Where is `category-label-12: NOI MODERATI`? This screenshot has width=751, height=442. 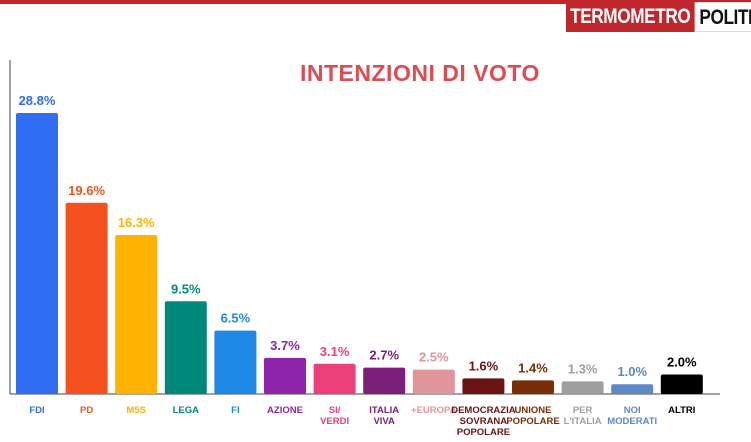 category-label-12: NOI MODERATI is located at coordinates (632, 416).